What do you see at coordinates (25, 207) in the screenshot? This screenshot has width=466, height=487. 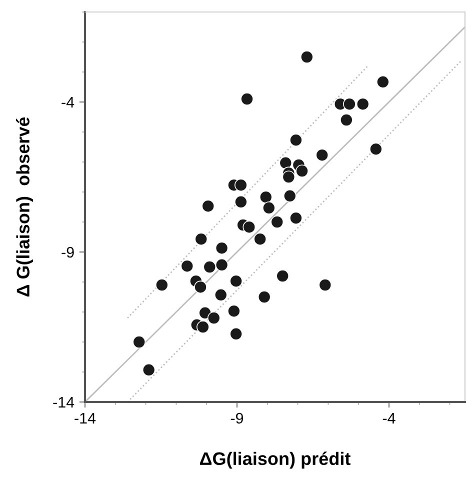 I see `y-axis-title: Δ G(liaison) observé` at bounding box center [25, 207].